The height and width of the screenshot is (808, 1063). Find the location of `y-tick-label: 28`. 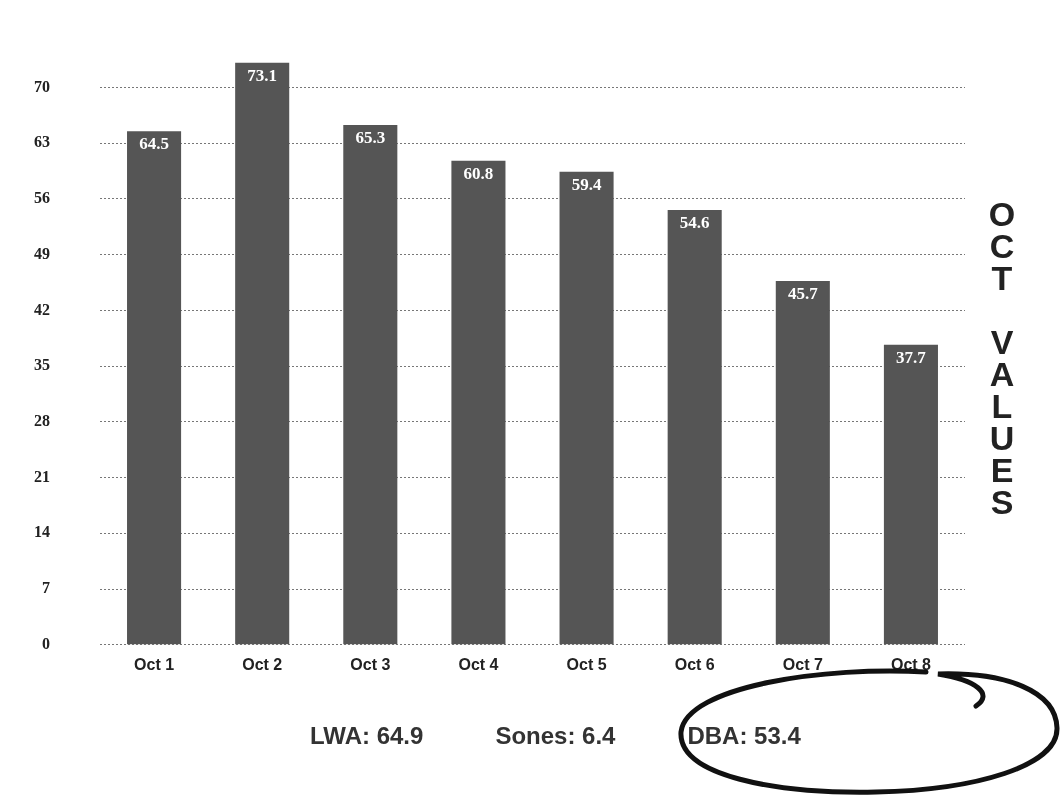

y-tick-label: 28 is located at coordinates (42, 421).